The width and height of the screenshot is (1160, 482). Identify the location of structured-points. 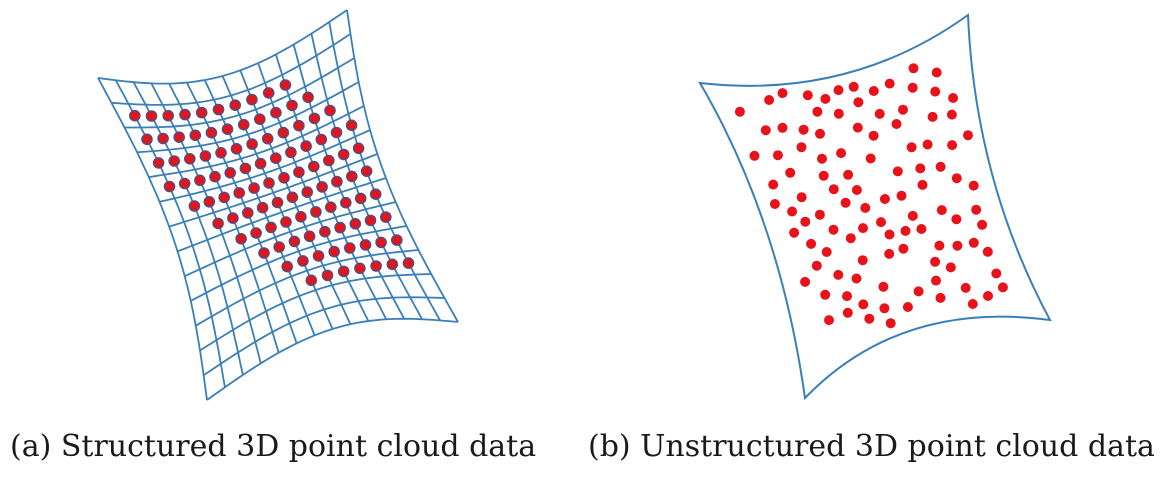
(272, 183).